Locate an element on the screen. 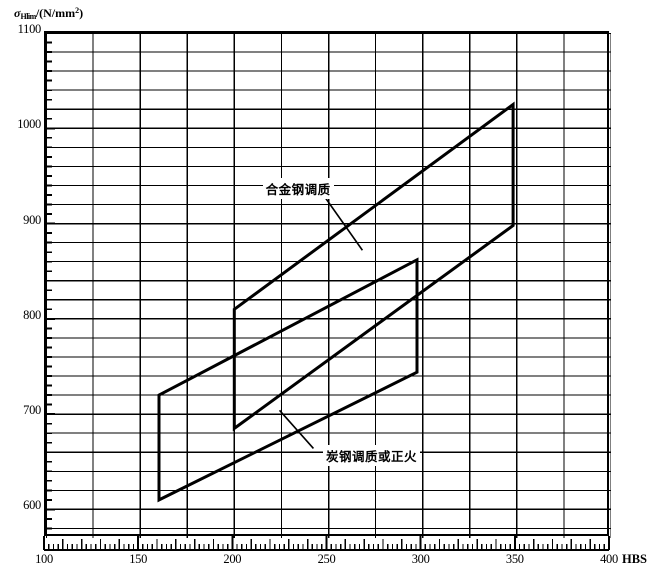  x-tick-label: 400 is located at coordinates (609, 559).